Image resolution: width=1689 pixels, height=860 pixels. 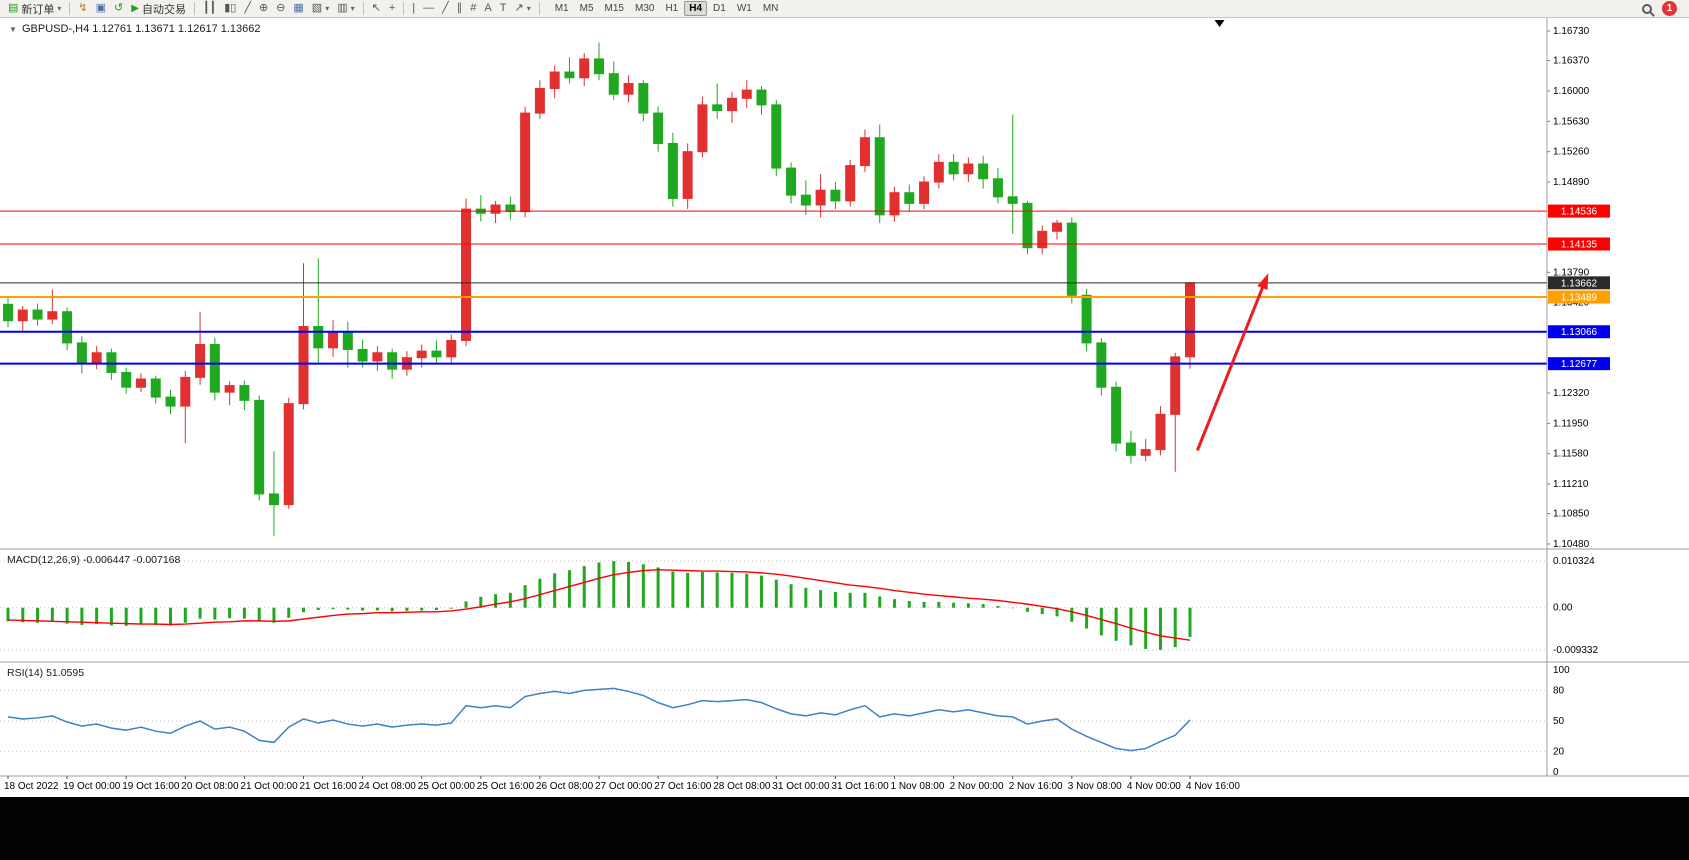 What do you see at coordinates (1647, 8) in the screenshot?
I see `search-icon` at bounding box center [1647, 8].